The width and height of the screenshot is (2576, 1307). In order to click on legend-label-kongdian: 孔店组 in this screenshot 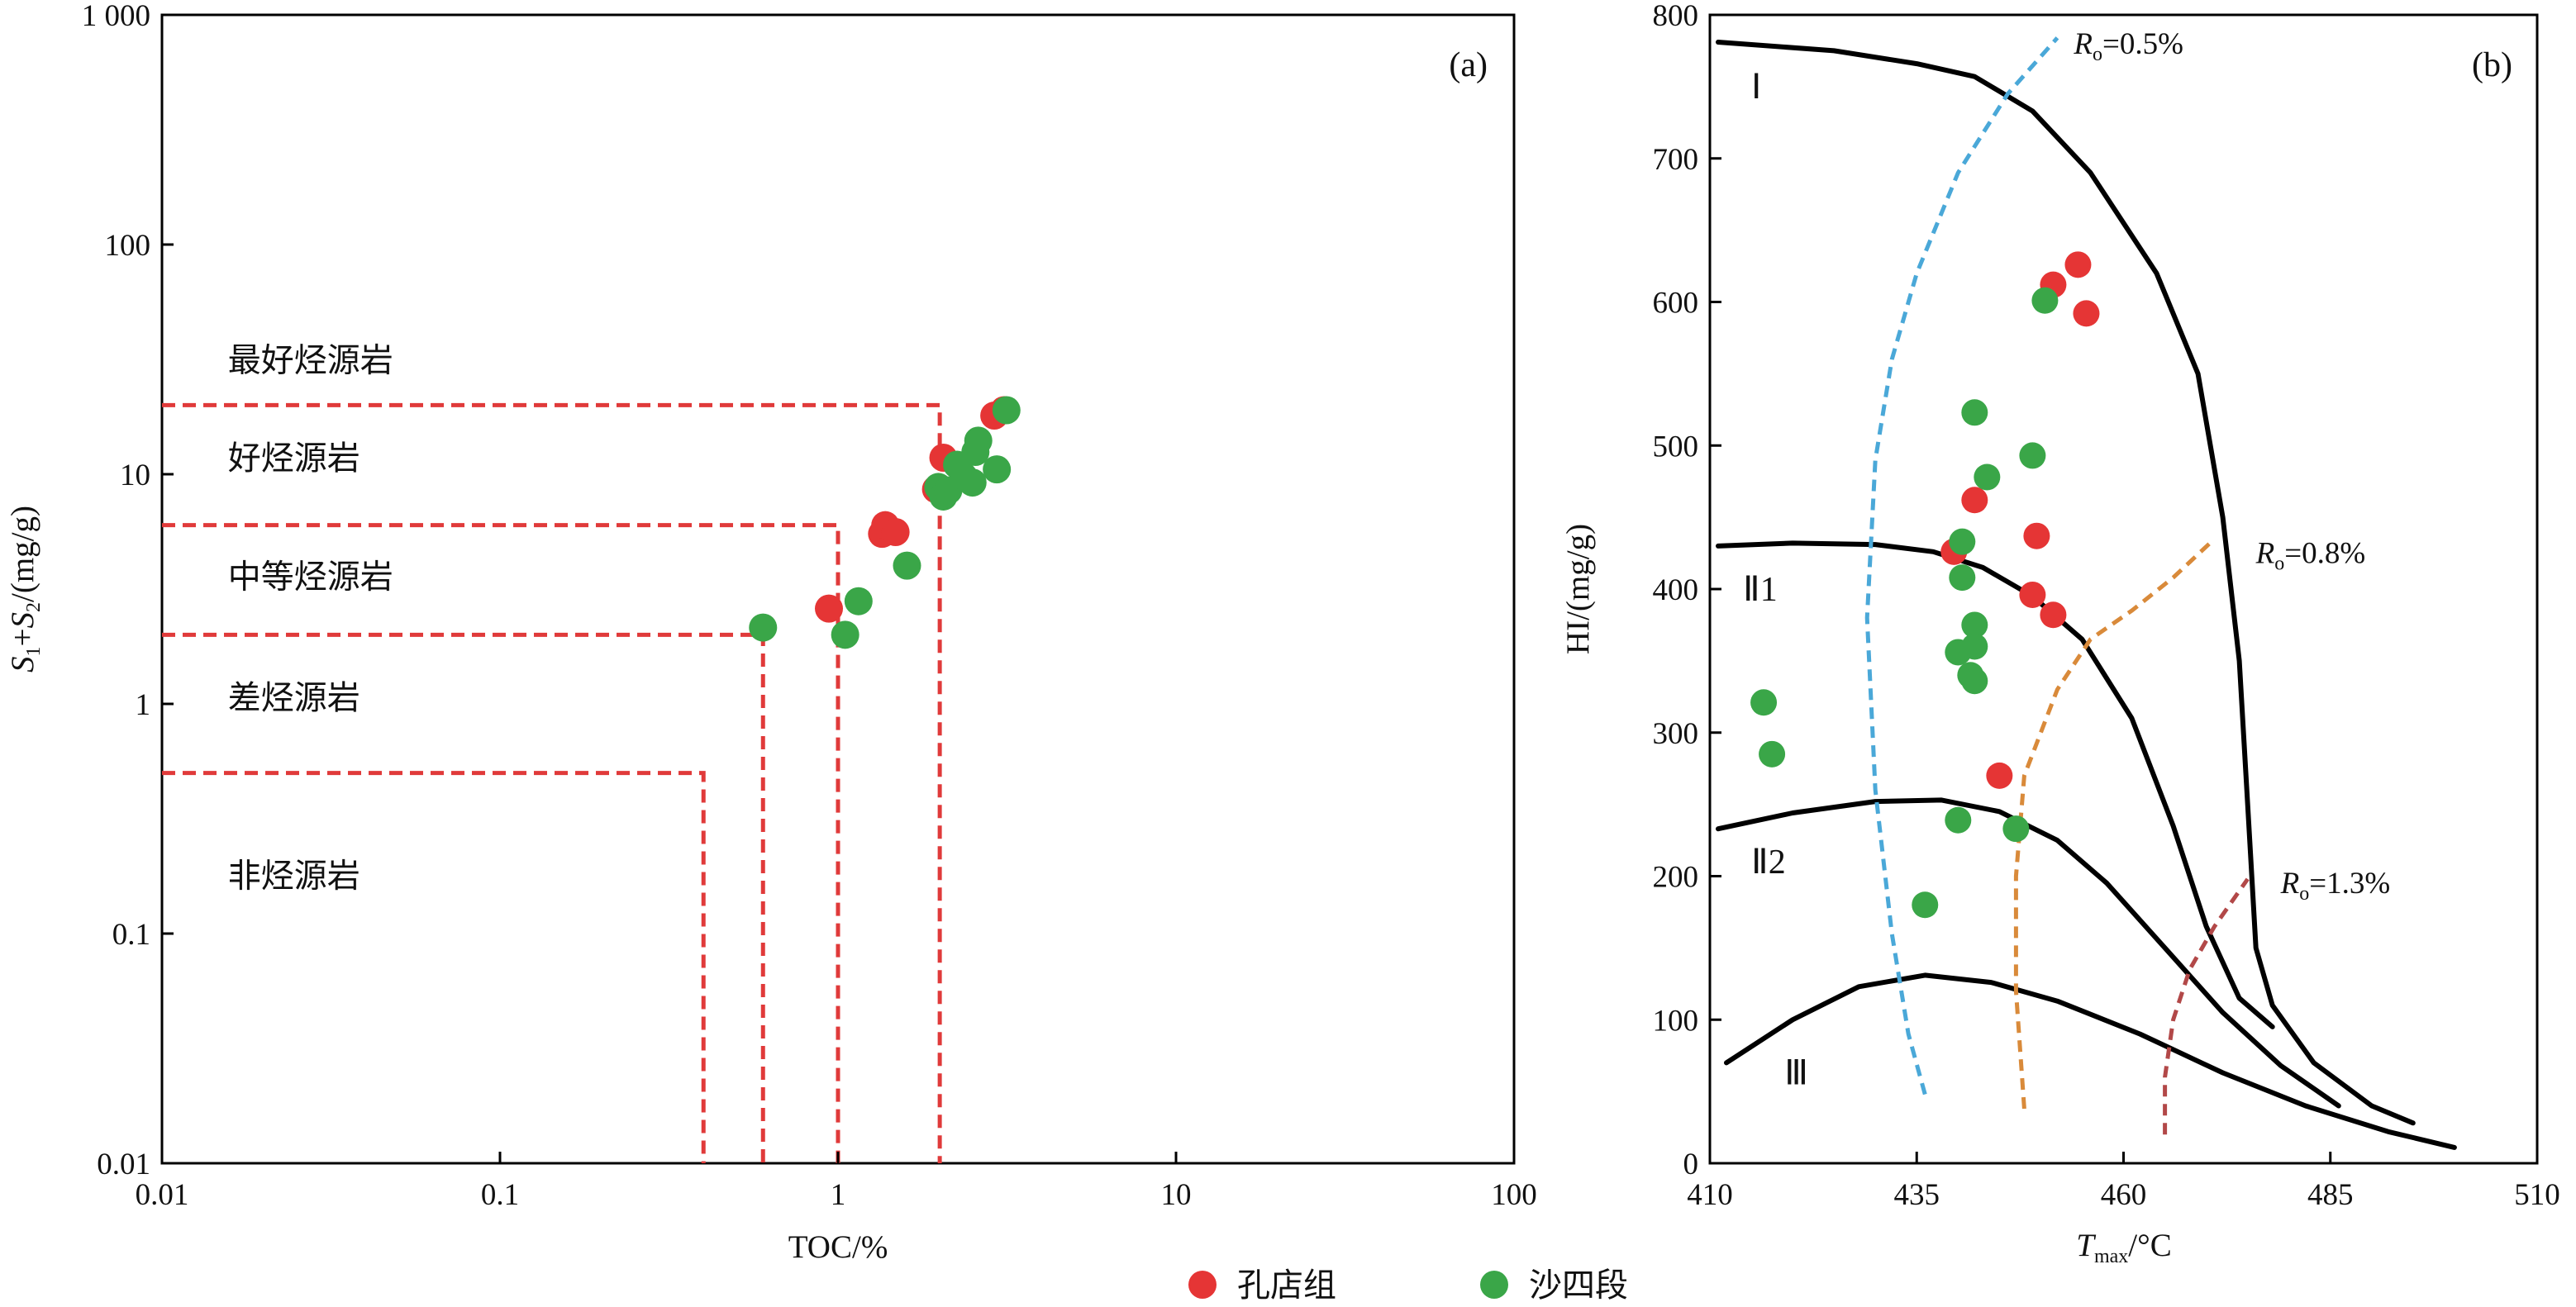, I will do `click(1287, 1286)`.